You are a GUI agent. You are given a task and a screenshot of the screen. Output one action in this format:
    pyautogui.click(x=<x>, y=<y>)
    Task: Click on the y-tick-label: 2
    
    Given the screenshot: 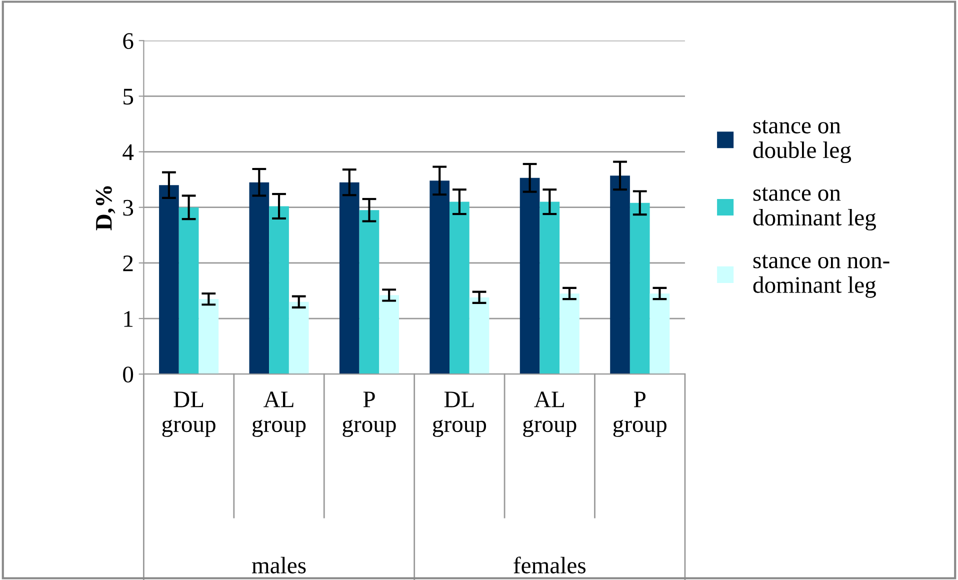 What is the action you would take?
    pyautogui.click(x=128, y=263)
    